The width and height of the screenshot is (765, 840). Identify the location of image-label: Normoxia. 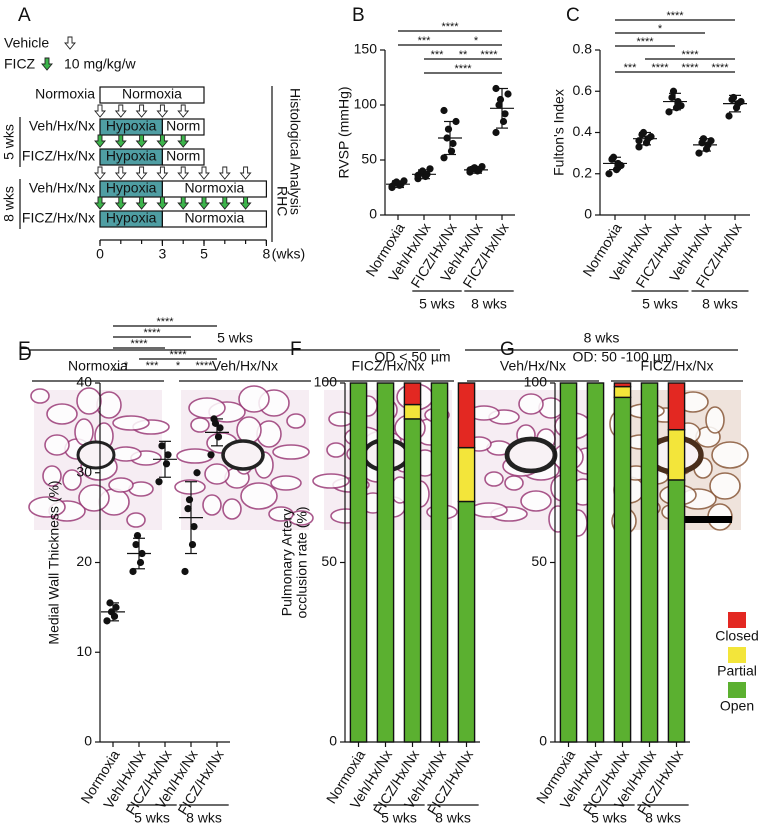
(98, 366).